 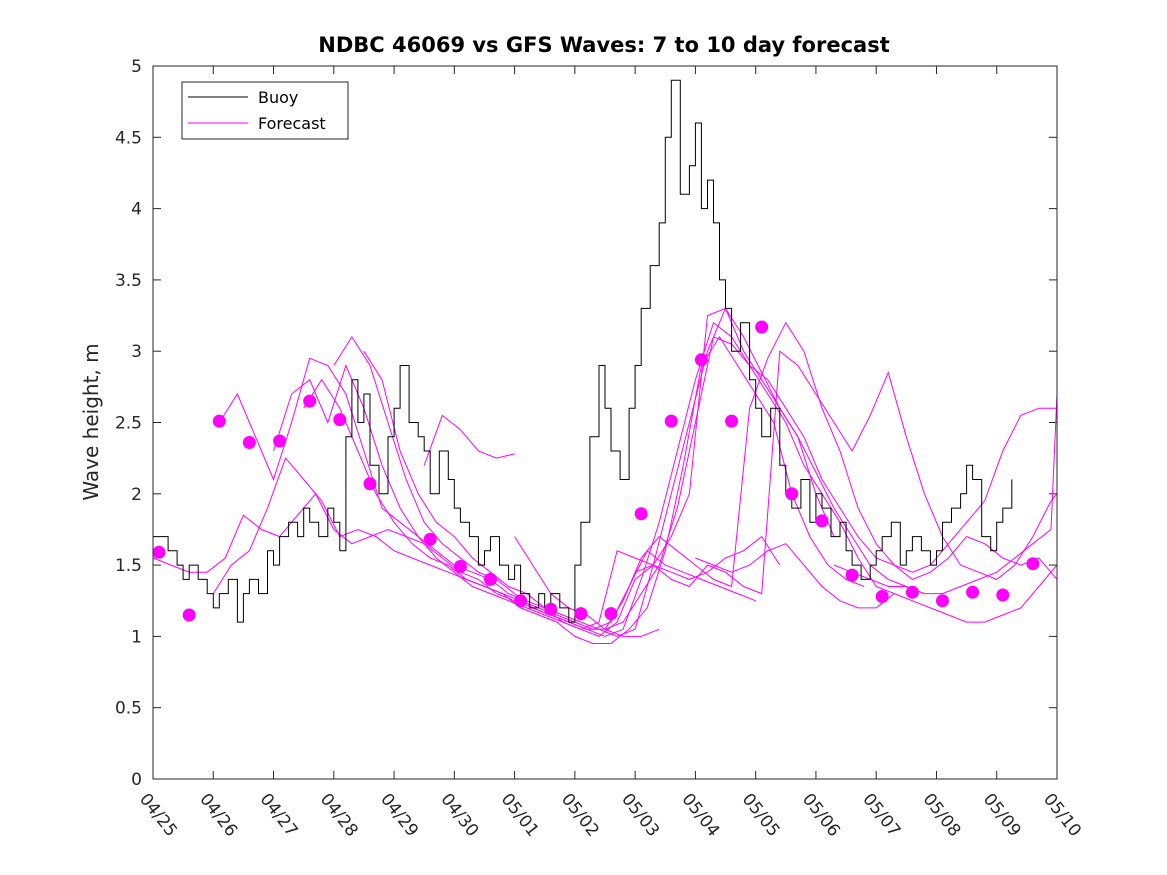 What do you see at coordinates (136, 210) in the screenshot?
I see `y-tick-label: 4` at bounding box center [136, 210].